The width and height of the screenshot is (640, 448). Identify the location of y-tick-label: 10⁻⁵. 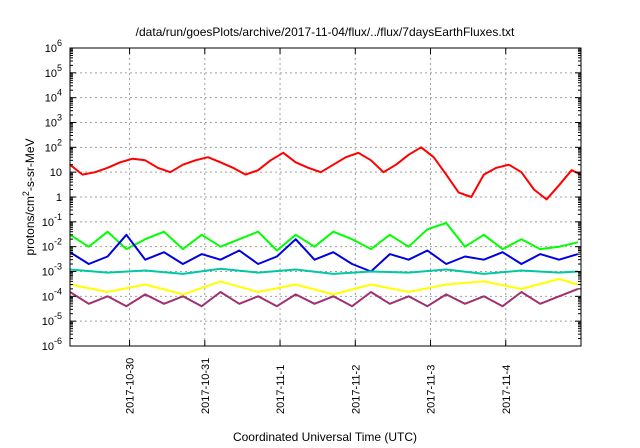
(52, 319).